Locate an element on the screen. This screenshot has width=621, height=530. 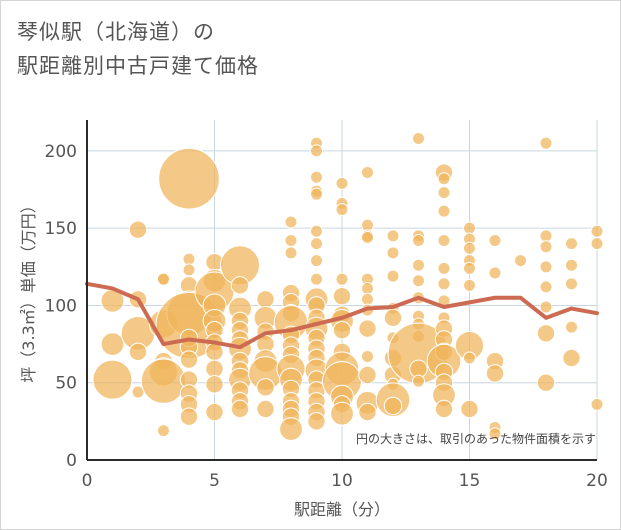
x-tick-label: 10 is located at coordinates (342, 481).